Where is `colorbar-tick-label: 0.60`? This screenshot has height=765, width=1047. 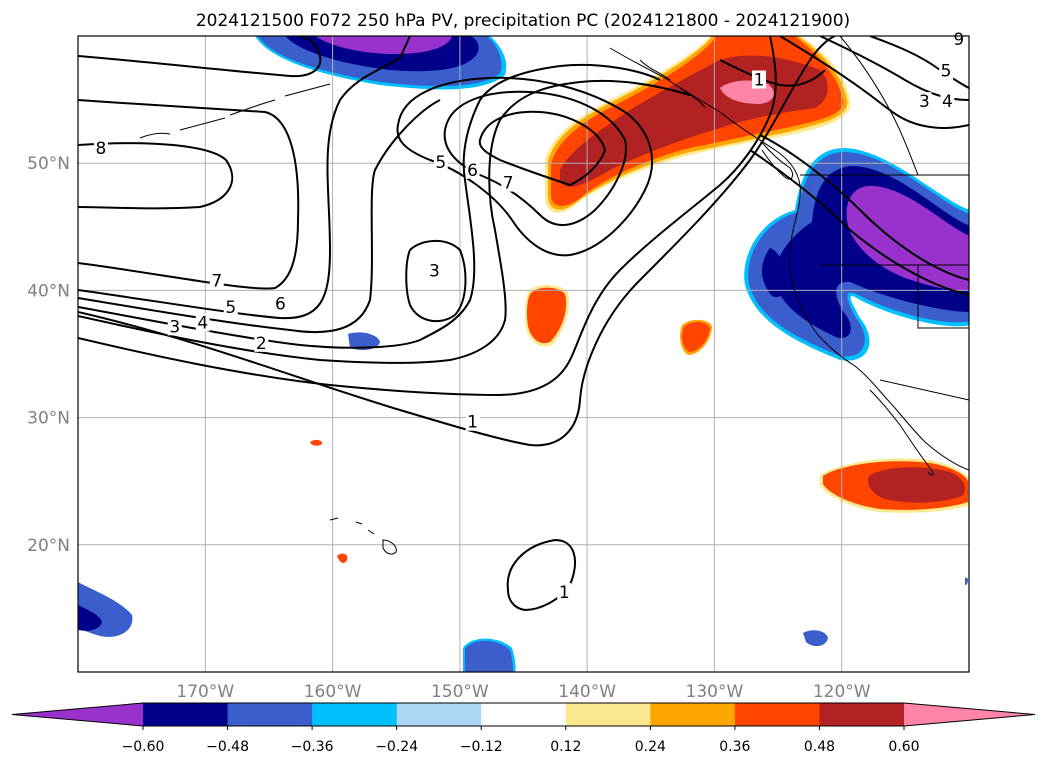 colorbar-tick-label: 0.60 is located at coordinates (903, 747).